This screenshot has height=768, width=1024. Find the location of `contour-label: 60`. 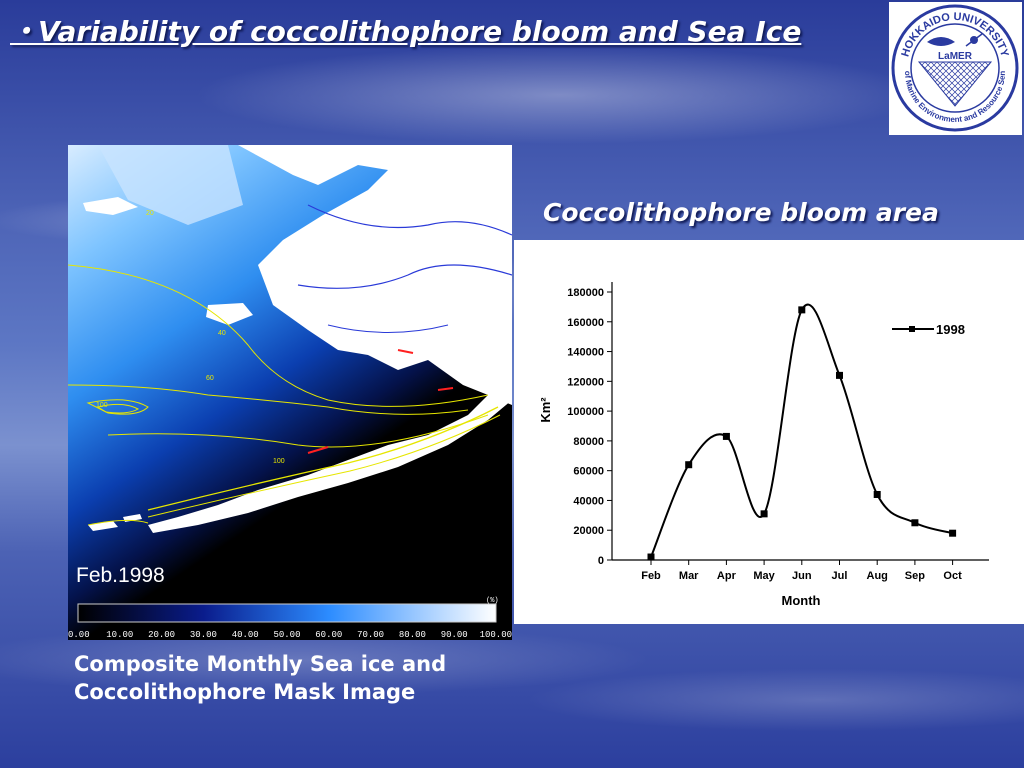

contour-label: 60 is located at coordinates (210, 378).